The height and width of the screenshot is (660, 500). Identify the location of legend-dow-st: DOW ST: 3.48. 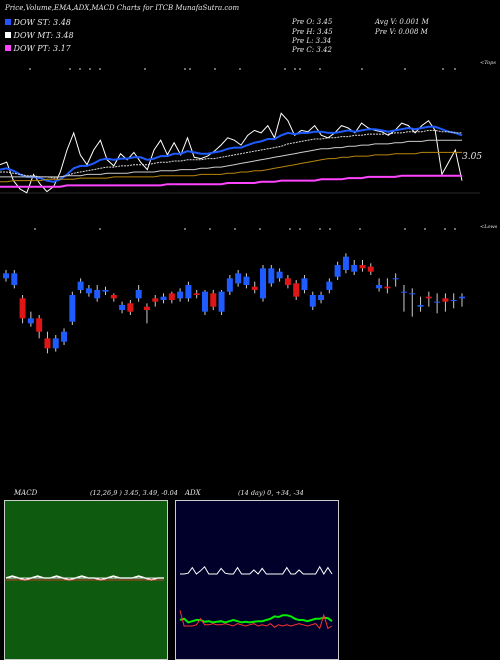
(38, 22).